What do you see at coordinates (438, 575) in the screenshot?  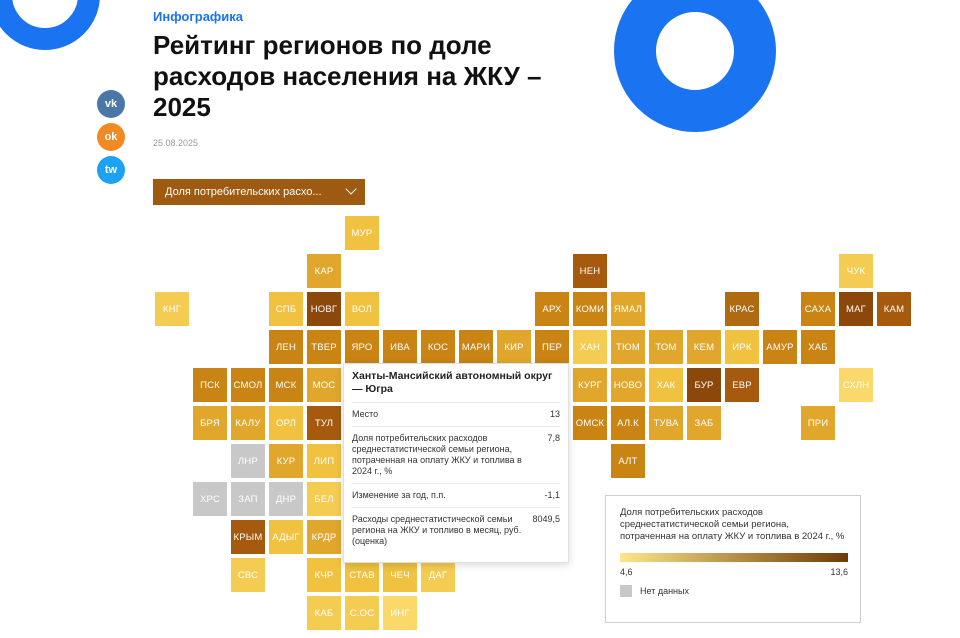 I see `region-tile: ДАГ` at bounding box center [438, 575].